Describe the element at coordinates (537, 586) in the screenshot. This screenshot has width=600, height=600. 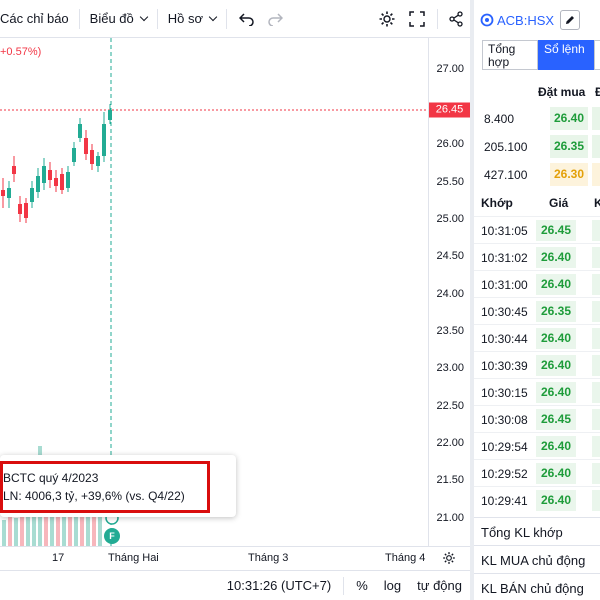
I see `summary-row: KL BÁN chủ động` at that location.